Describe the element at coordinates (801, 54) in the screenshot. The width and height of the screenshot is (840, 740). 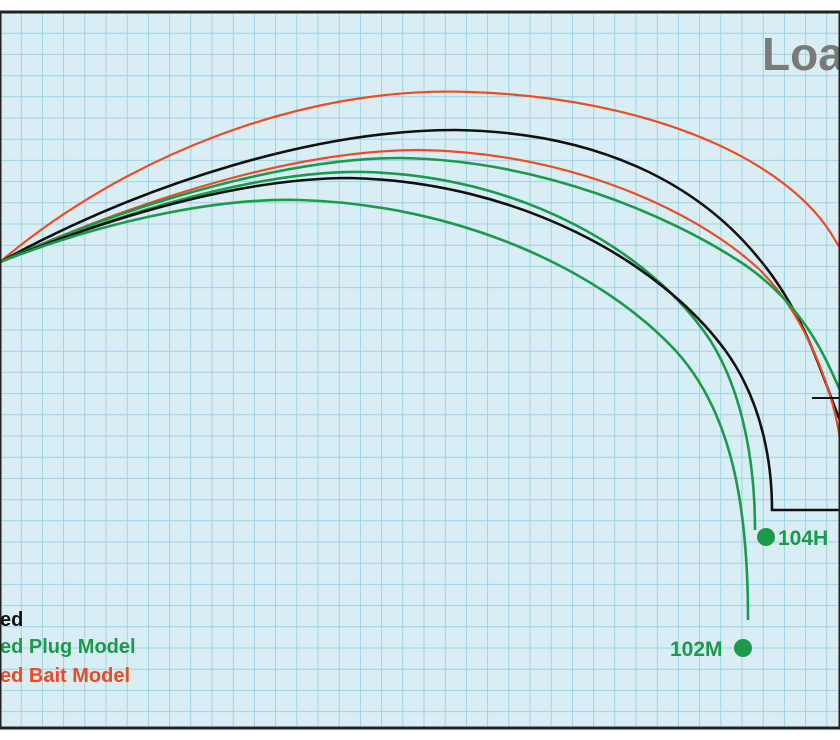
I see `diagram-title: Loa` at that location.